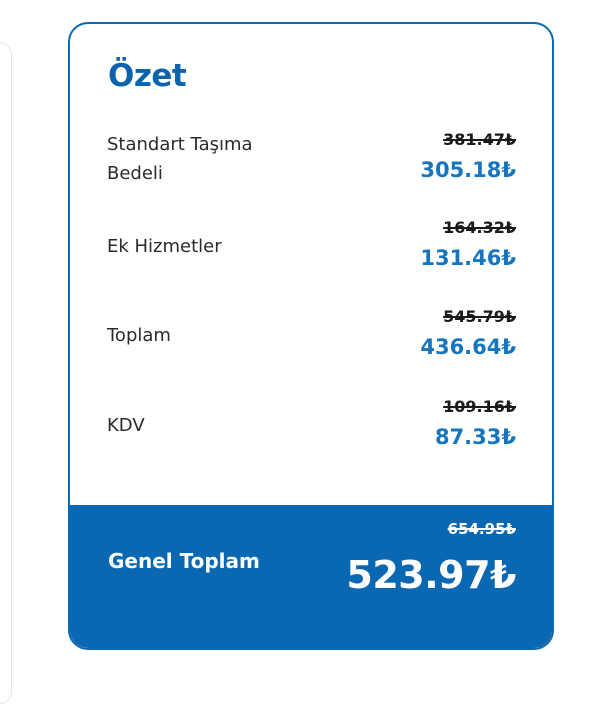  Describe the element at coordinates (479, 316) in the screenshot. I see `old-price: 545.79₺` at that location.